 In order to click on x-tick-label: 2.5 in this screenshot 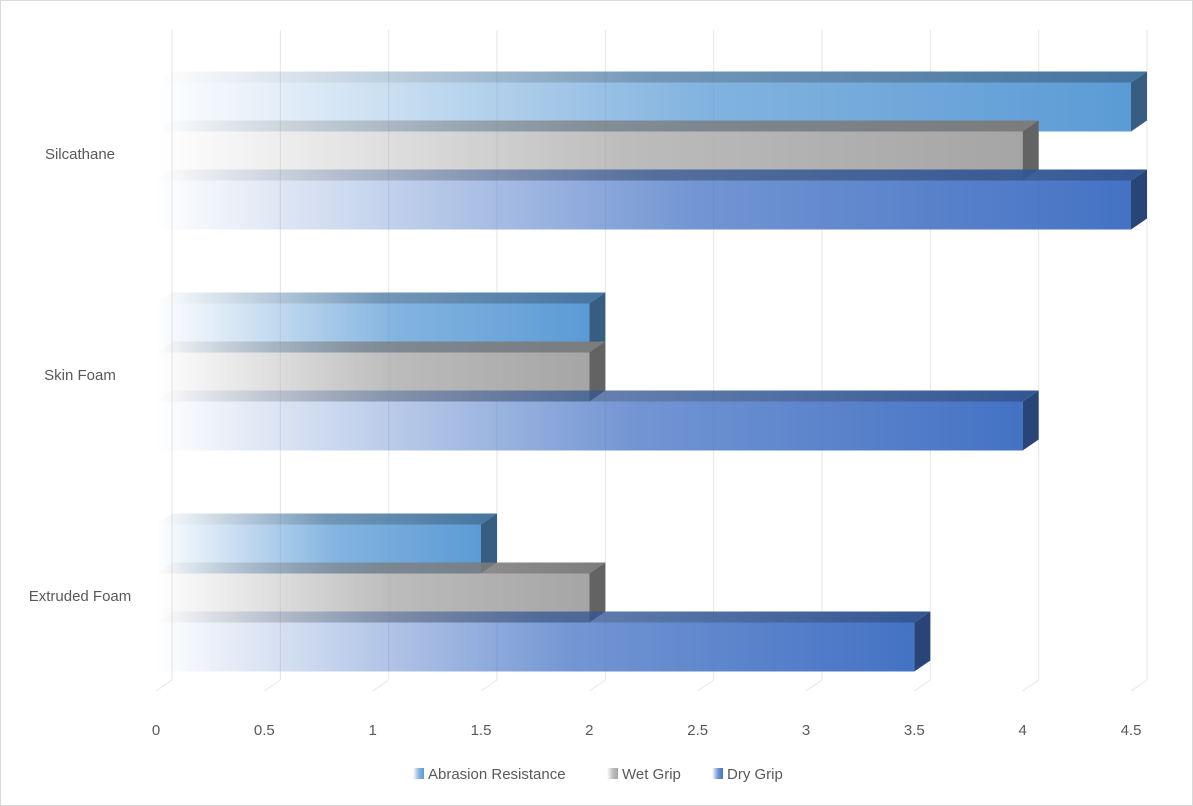, I will do `click(697, 730)`.